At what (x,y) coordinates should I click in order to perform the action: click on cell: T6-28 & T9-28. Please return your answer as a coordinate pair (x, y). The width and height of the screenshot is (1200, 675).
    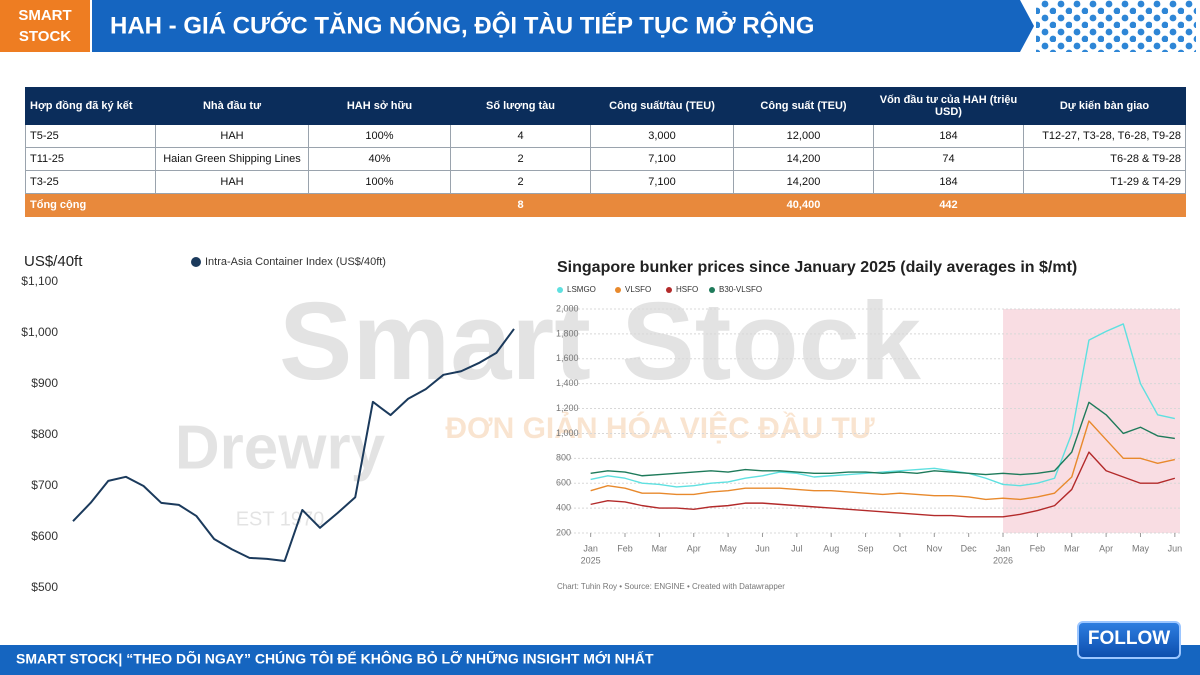
    Looking at the image, I should click on (1104, 159).